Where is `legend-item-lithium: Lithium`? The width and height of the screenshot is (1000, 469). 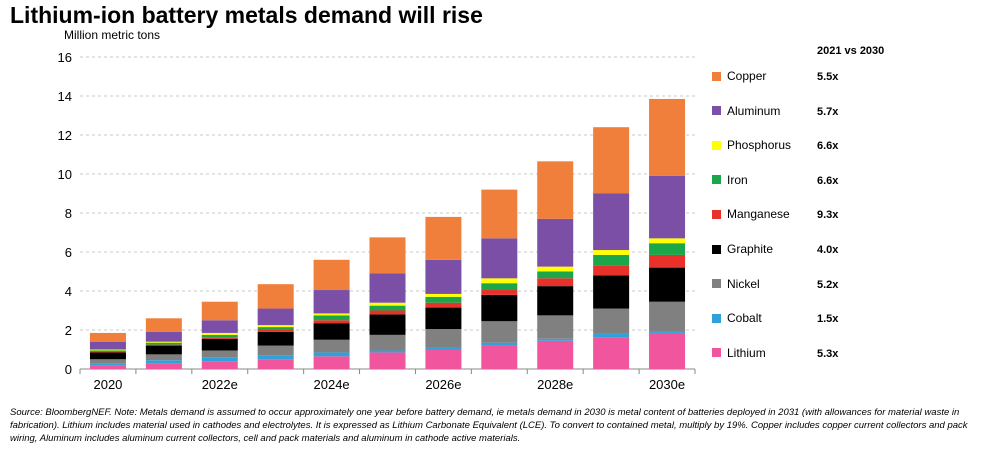 legend-item-lithium: Lithium is located at coordinates (739, 353).